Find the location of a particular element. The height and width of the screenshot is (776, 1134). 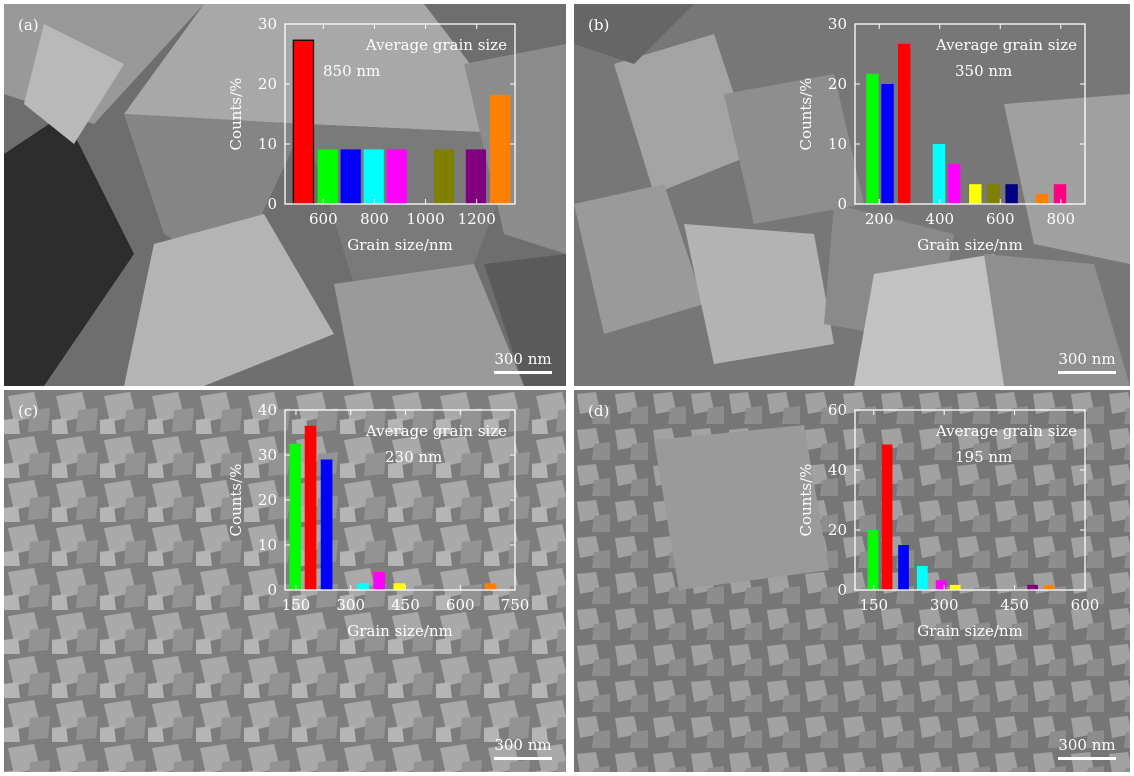

x-tick-label: 200 is located at coordinates (879, 219).